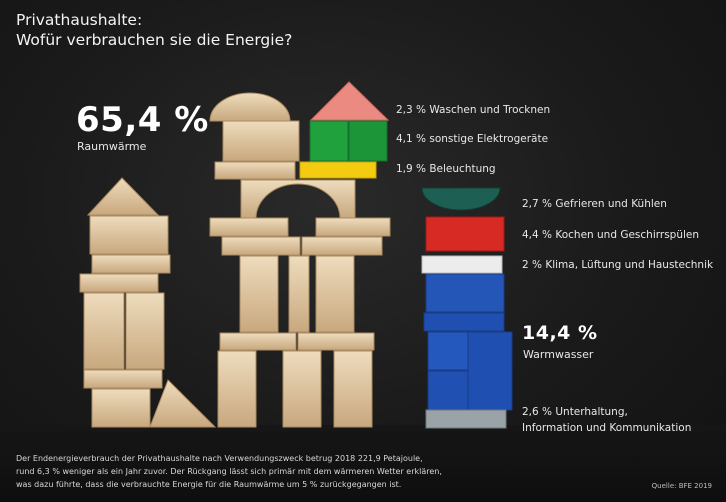 The height and width of the screenshot is (502, 726). What do you see at coordinates (594, 204) in the screenshot?
I see `label-gefrieren: 2,7 % Gefrieren und Kühlen` at bounding box center [594, 204].